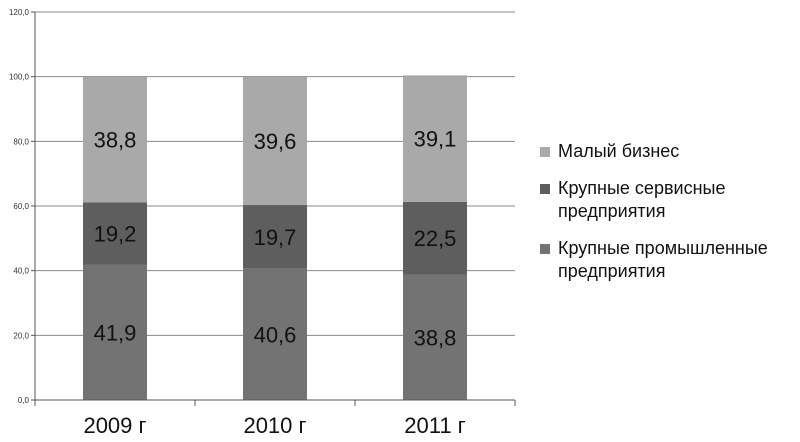  What do you see at coordinates (274, 425) in the screenshot?
I see `x-tick-label: 2010 г` at bounding box center [274, 425].